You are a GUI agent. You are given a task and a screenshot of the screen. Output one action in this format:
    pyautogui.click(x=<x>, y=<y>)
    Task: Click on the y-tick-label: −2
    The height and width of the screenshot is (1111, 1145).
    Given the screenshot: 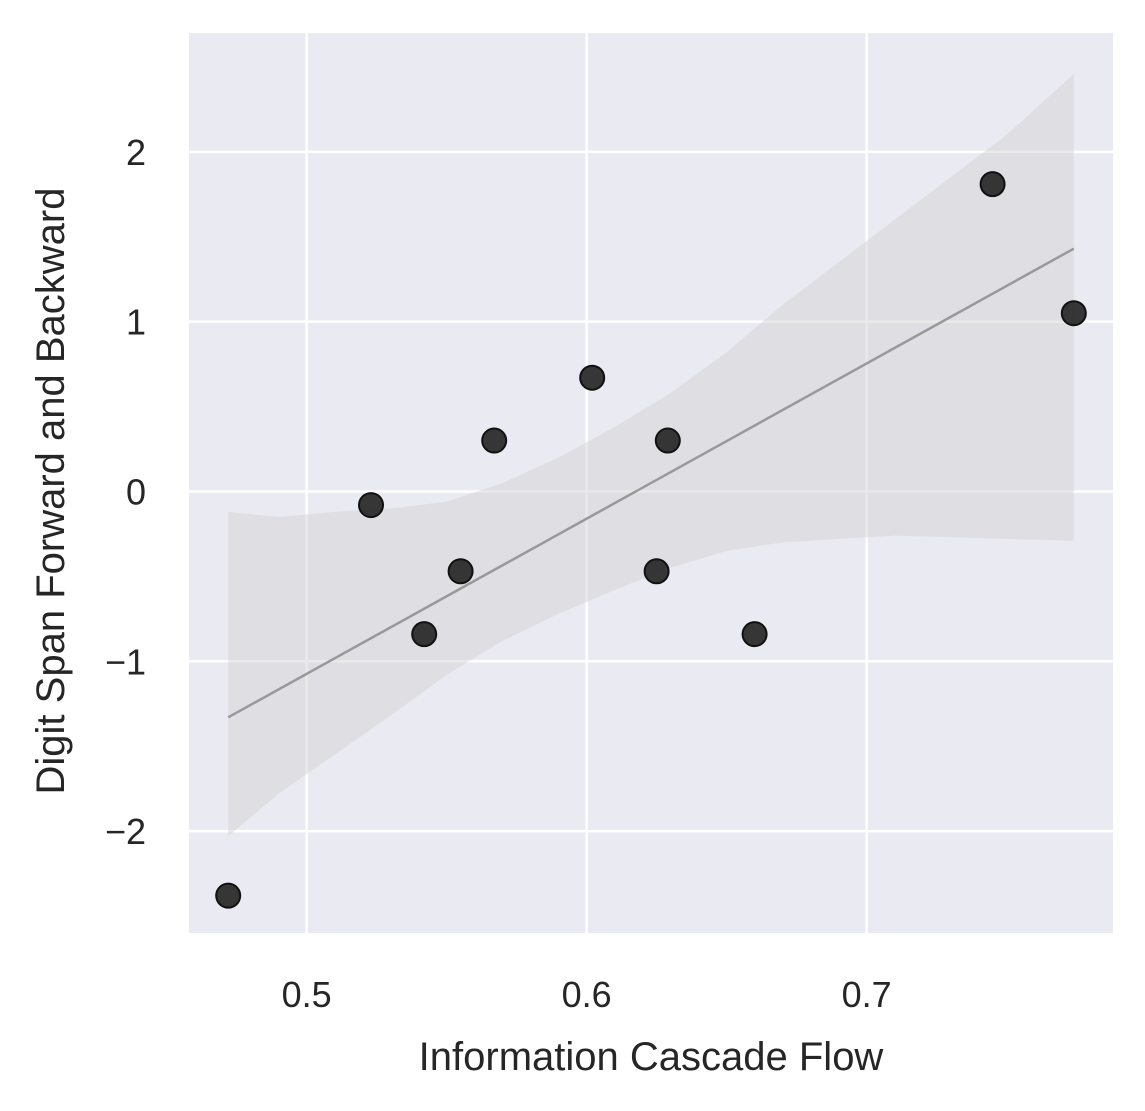 What is the action you would take?
    pyautogui.click(x=125, y=831)
    